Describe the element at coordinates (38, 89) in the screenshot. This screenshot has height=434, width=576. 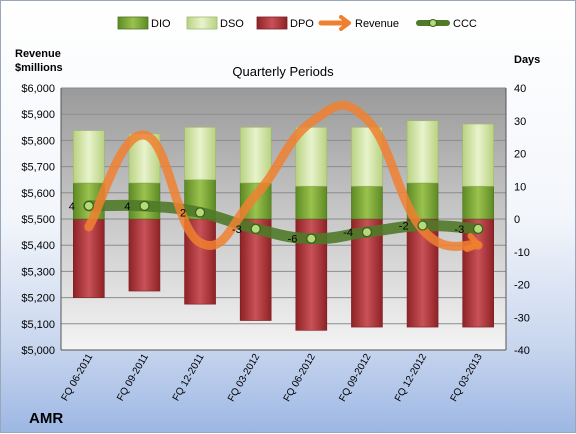
I see `left-tick-label: $6,000` at that location.